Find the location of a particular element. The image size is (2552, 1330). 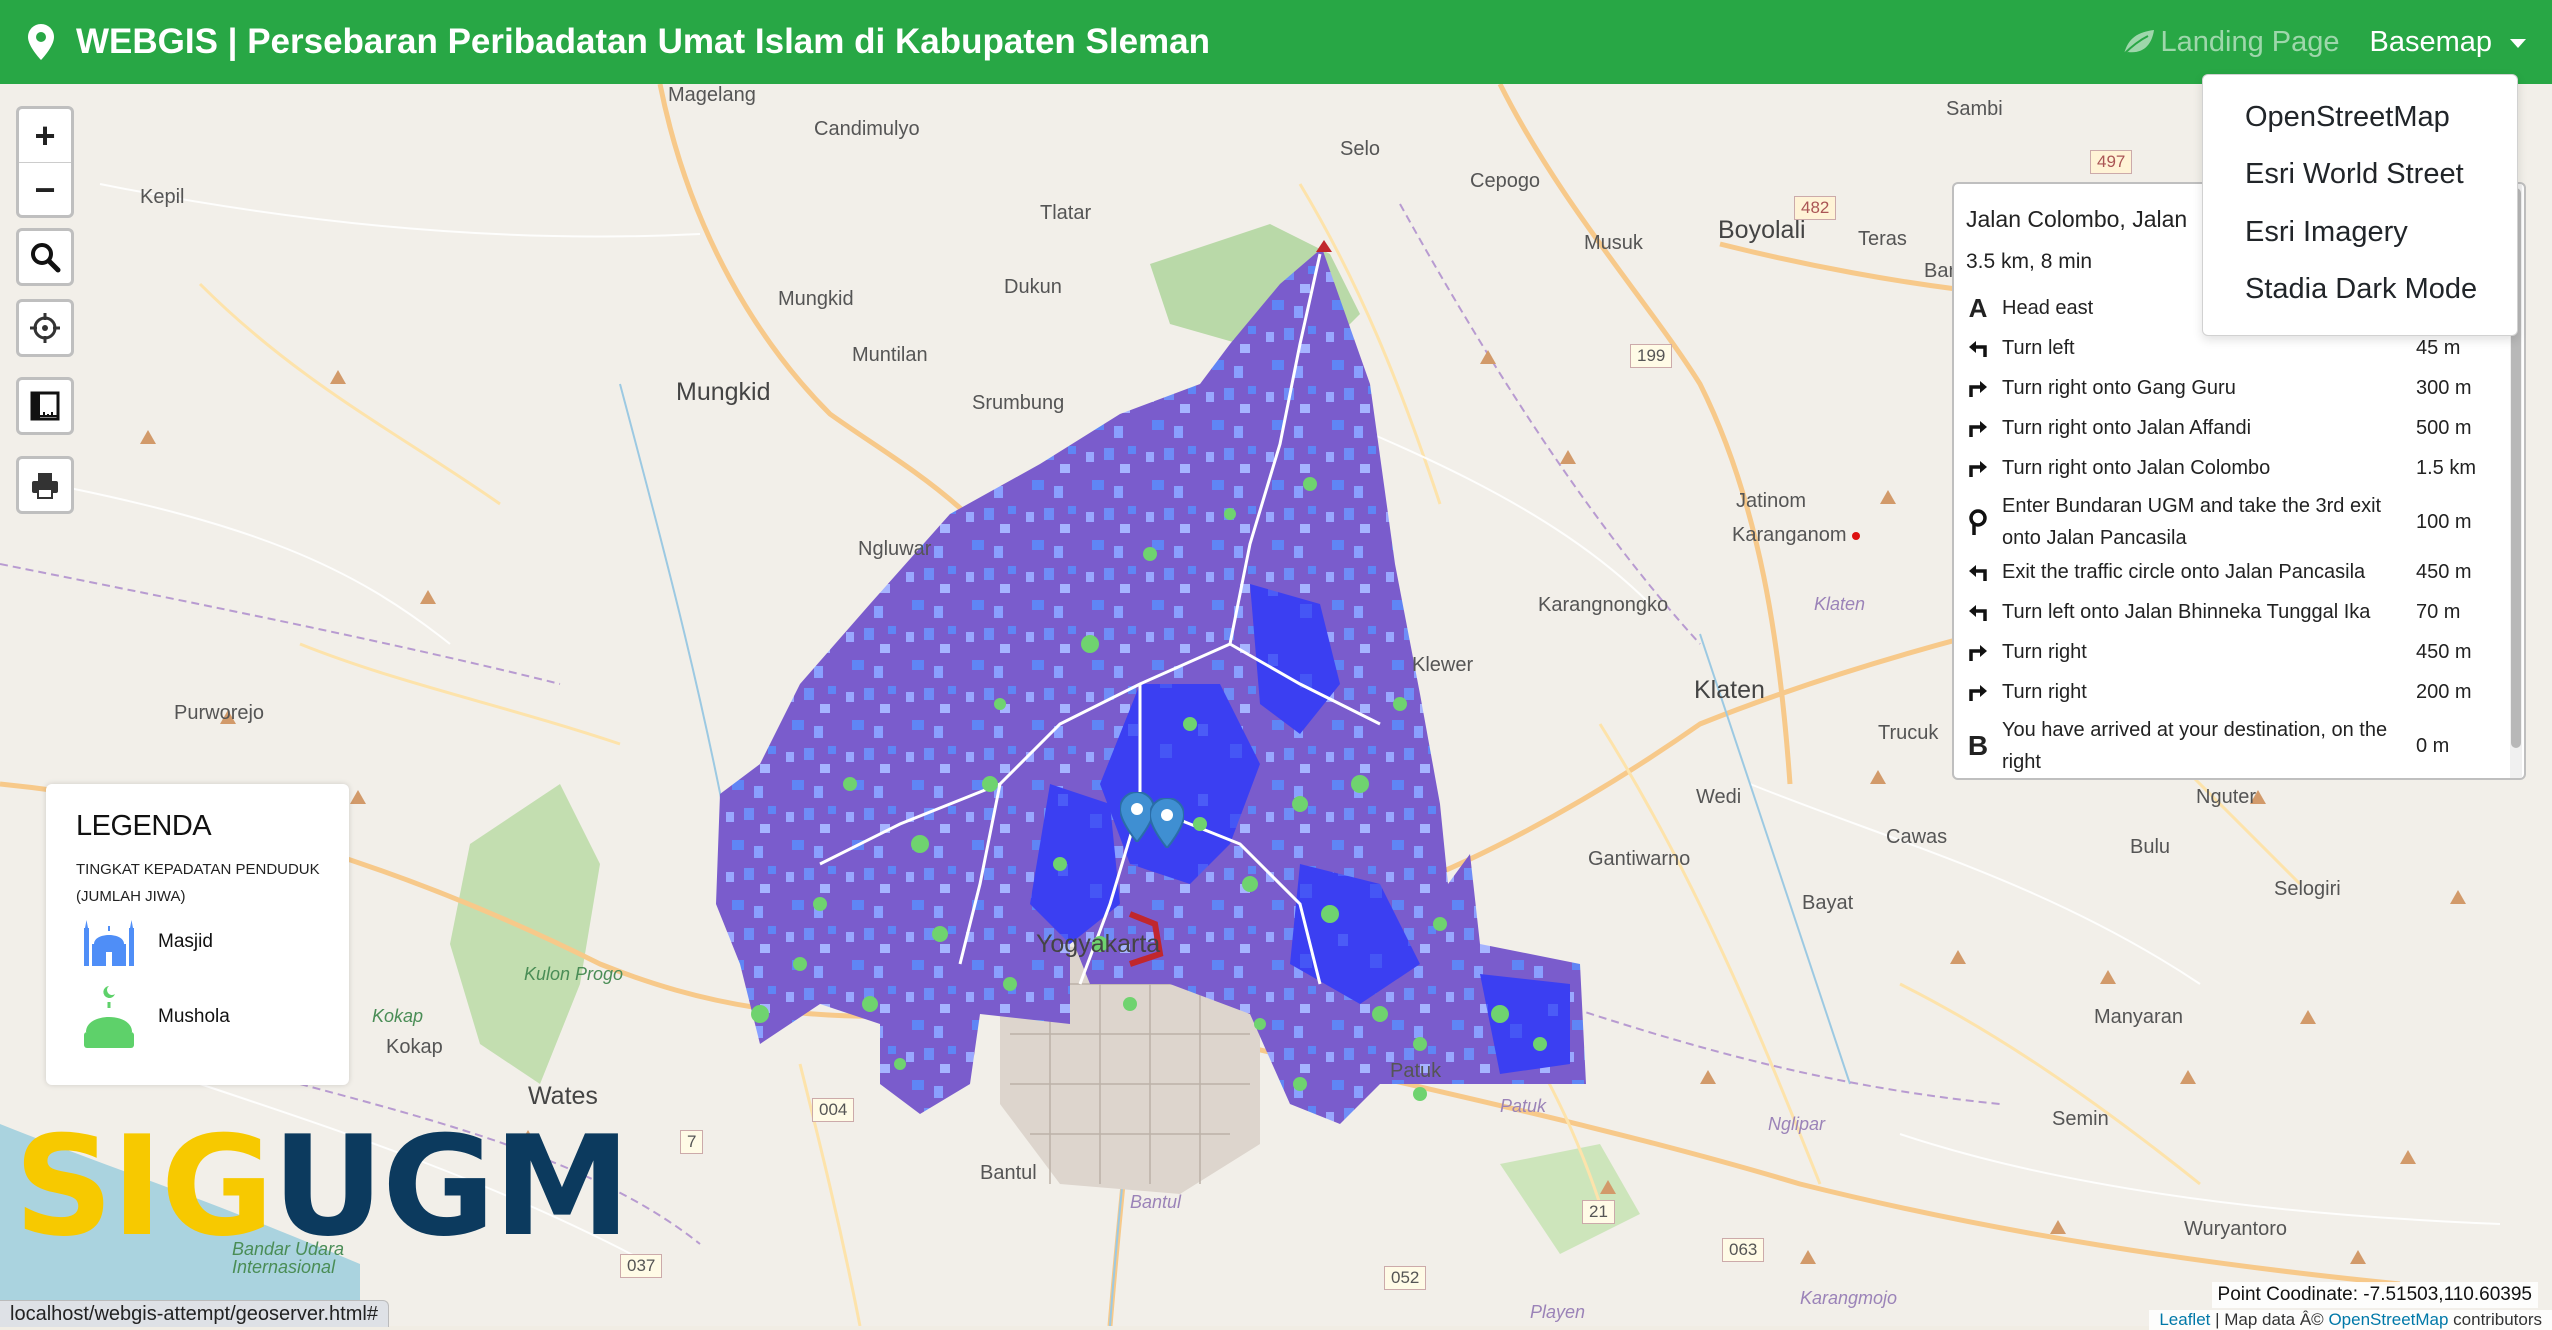

route-instruction: Turn left 45 m is located at coordinates (2229, 348).